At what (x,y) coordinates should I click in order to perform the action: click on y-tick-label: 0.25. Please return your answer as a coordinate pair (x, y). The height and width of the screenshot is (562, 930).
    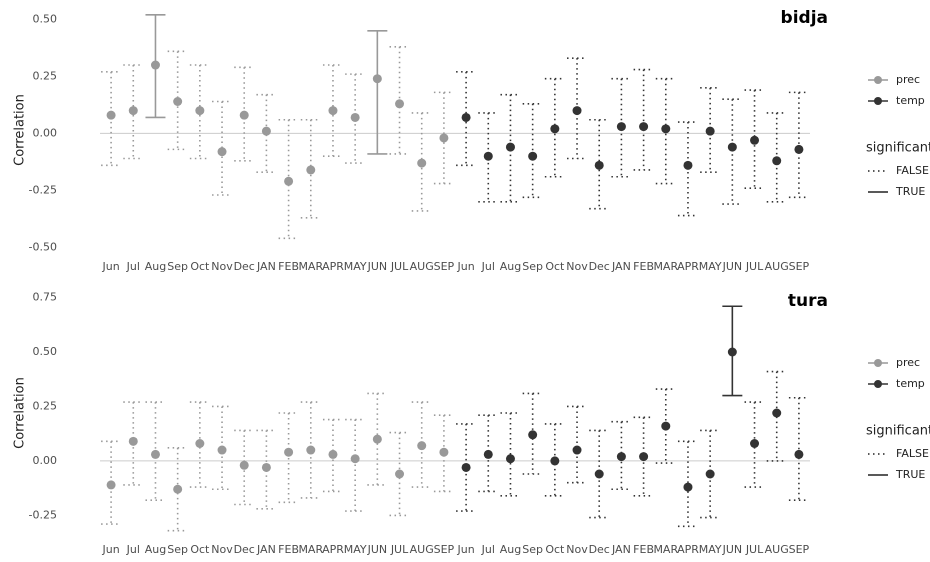
    Looking at the image, I should click on (45, 75).